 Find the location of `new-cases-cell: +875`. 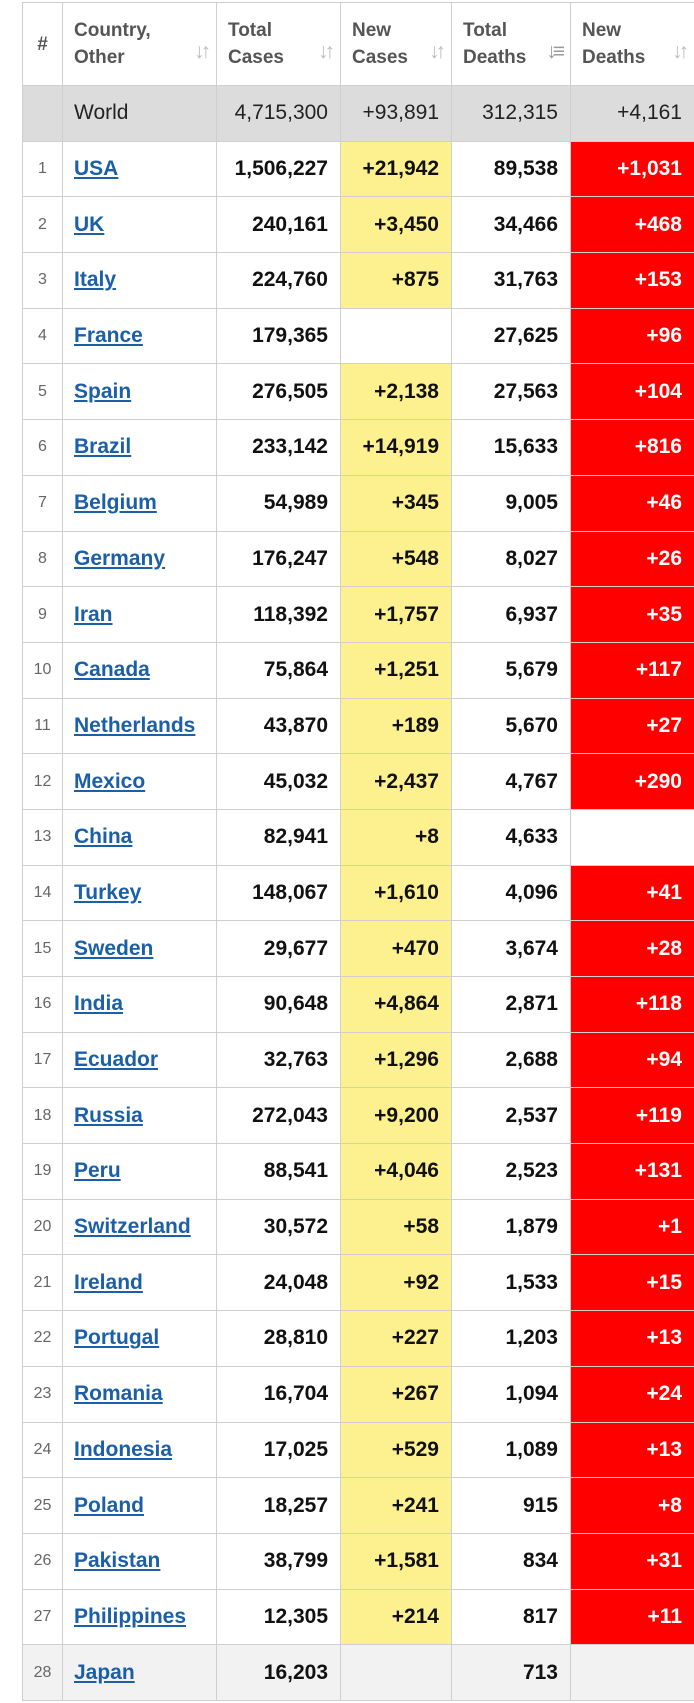

new-cases-cell: +875 is located at coordinates (396, 280).